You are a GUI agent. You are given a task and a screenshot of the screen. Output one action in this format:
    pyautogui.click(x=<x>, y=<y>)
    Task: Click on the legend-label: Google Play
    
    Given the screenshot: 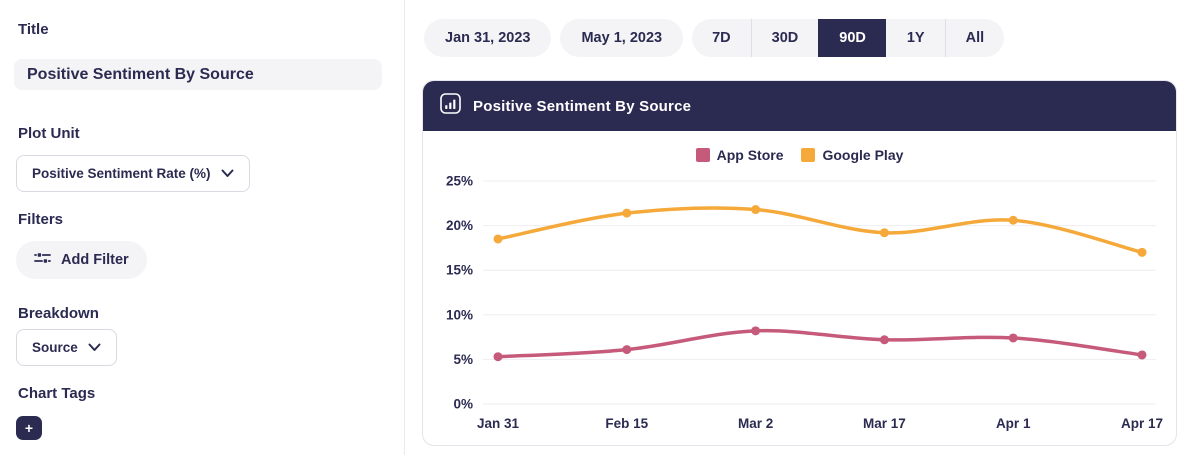 What is the action you would take?
    pyautogui.click(x=863, y=155)
    